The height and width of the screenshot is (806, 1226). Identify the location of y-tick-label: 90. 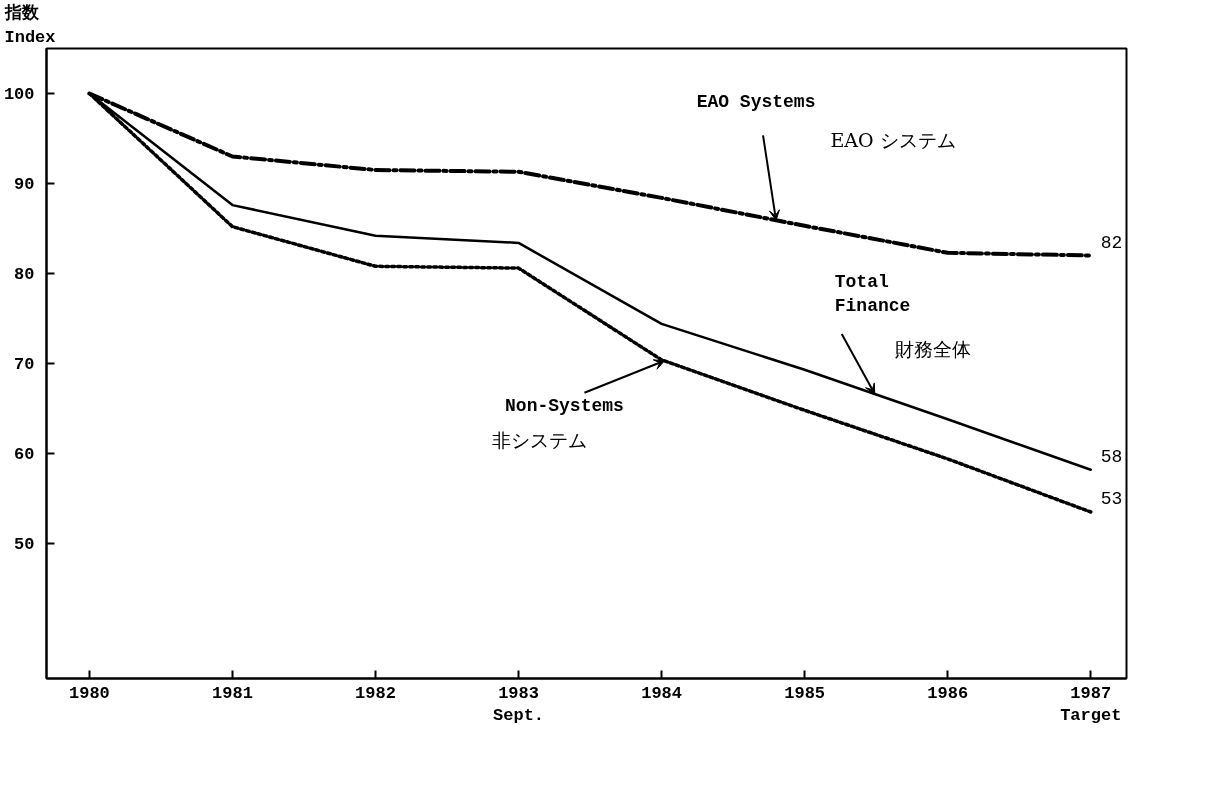
(24, 184).